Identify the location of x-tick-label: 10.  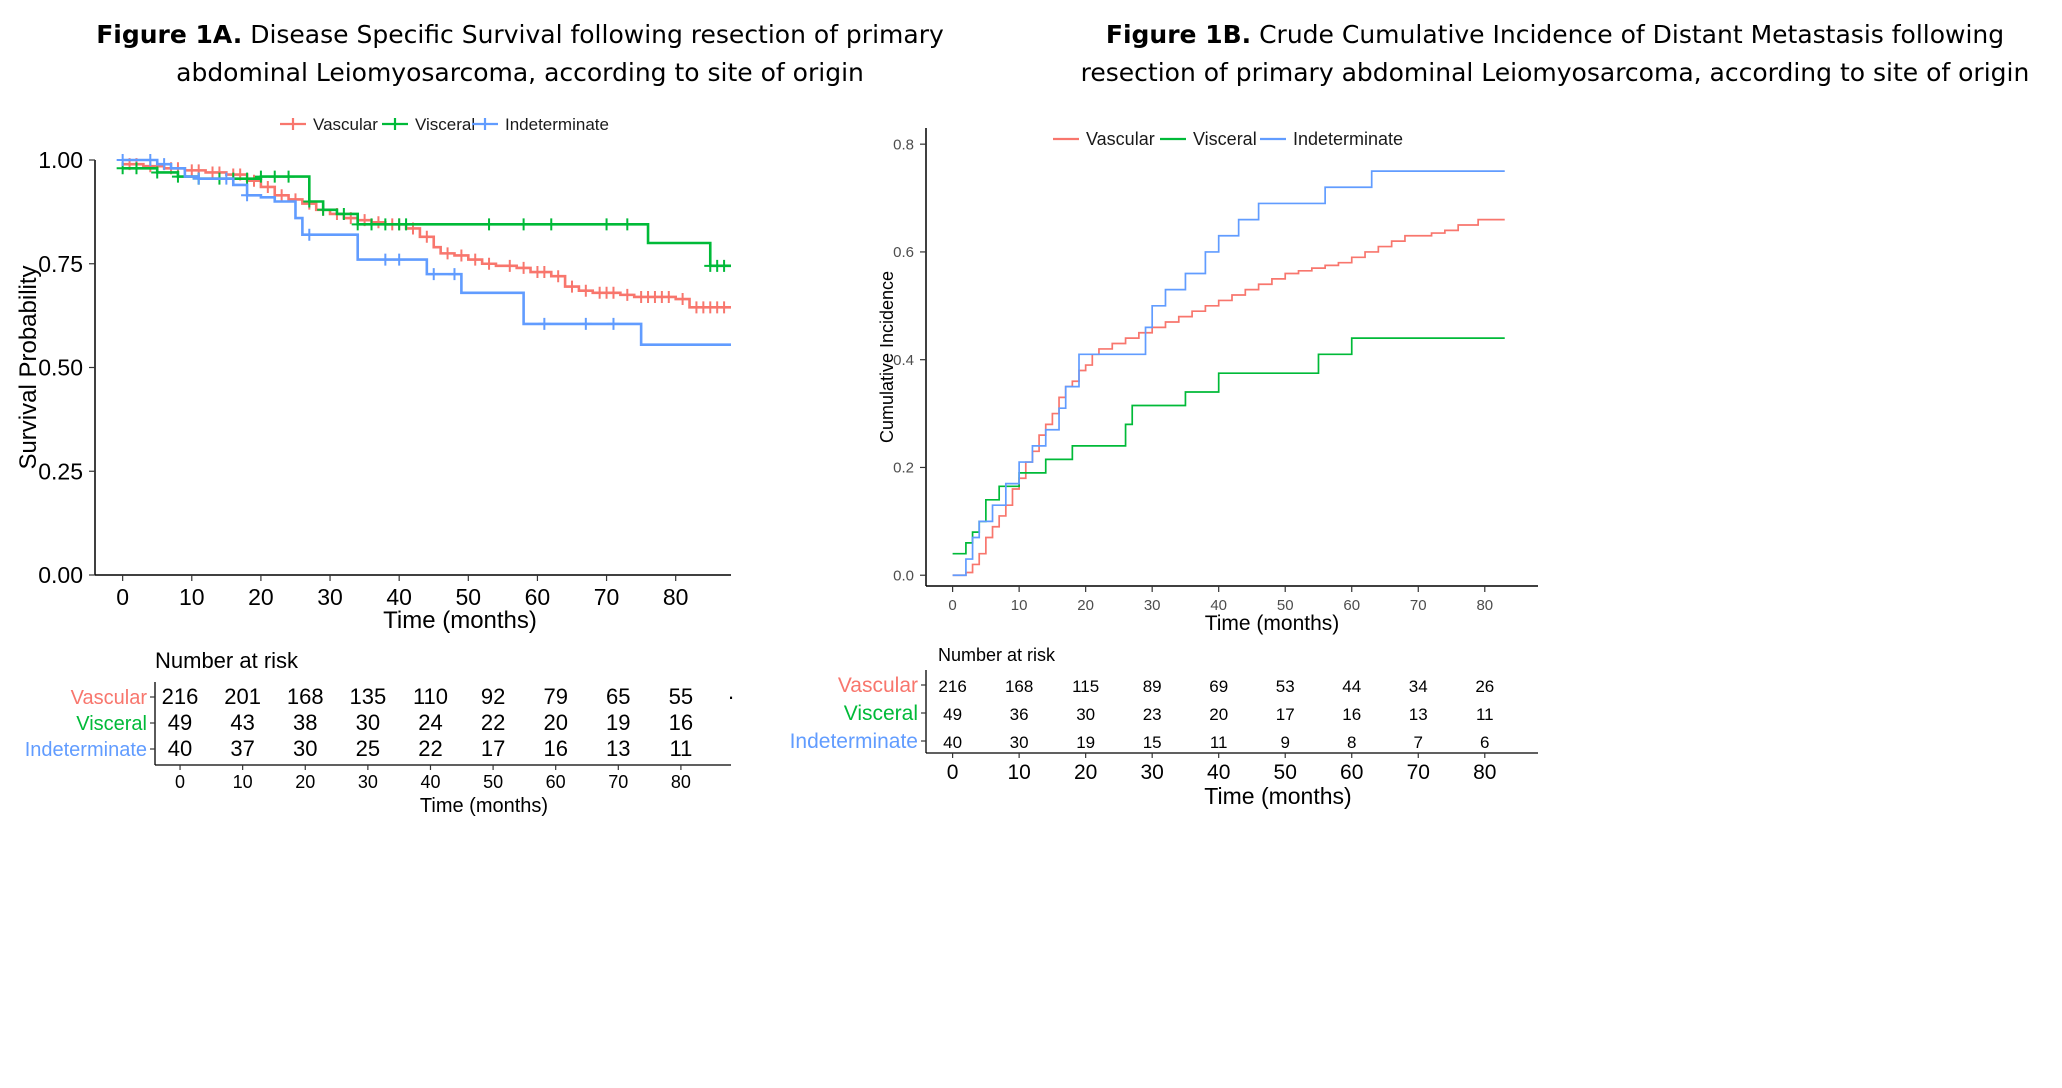
(192, 597).